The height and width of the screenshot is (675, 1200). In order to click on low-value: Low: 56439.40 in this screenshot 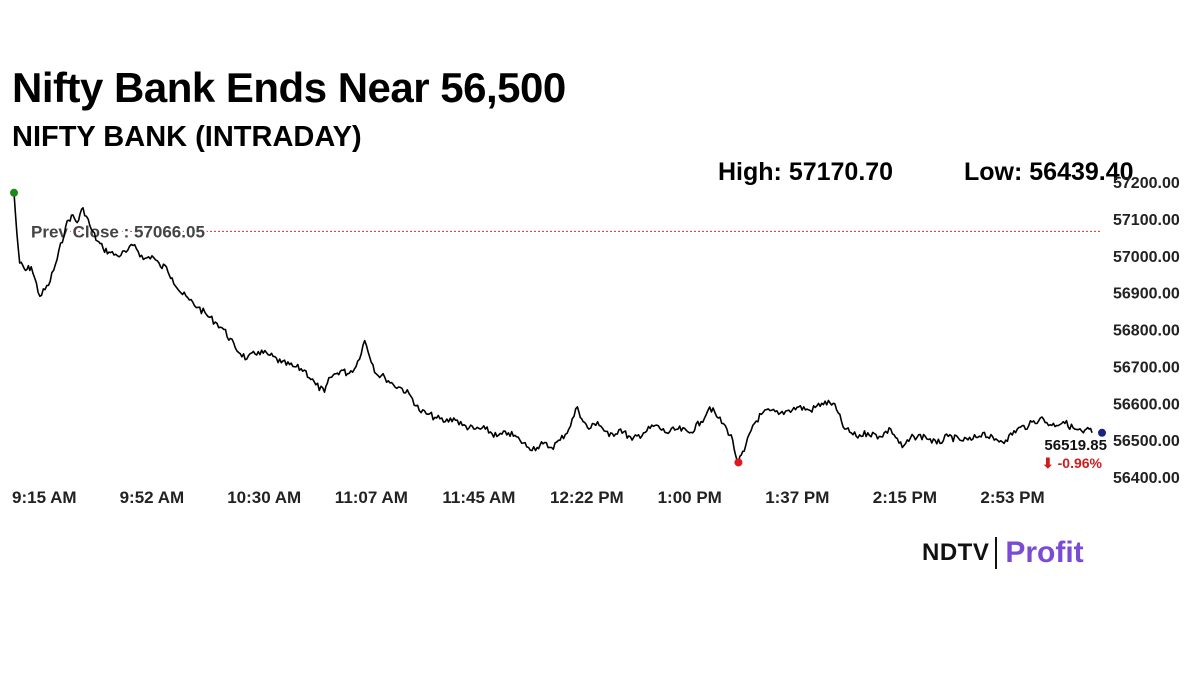, I will do `click(1049, 172)`.